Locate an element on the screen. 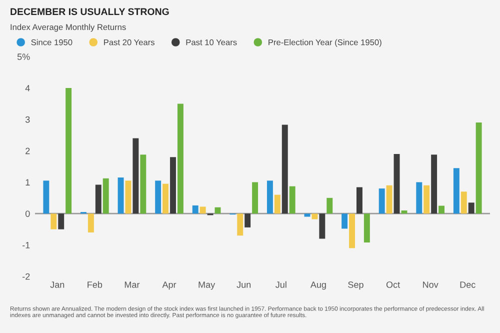 The width and height of the screenshot is (500, 333). x-tick-label: Oct is located at coordinates (393, 284).